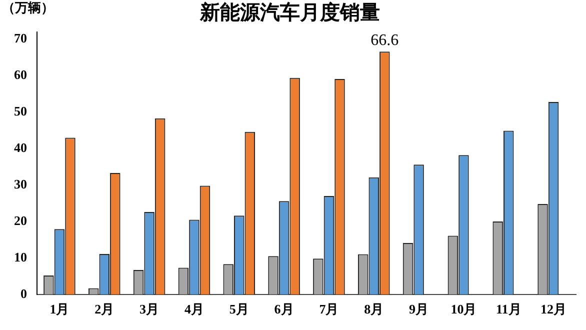 The height and width of the screenshot is (330, 586). I want to click on y-tick-label: 60, so click(20, 74).